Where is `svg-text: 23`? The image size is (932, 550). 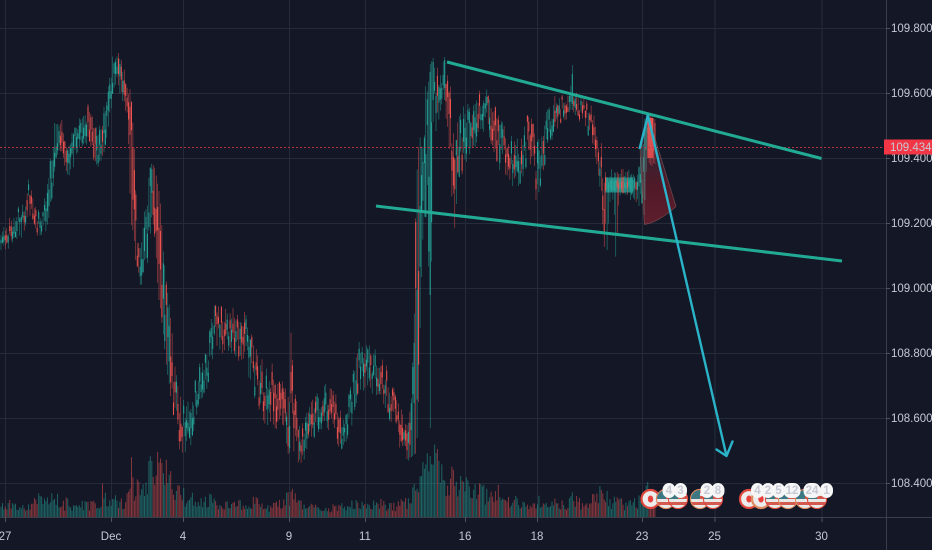 svg-text: 23 is located at coordinates (642, 537).